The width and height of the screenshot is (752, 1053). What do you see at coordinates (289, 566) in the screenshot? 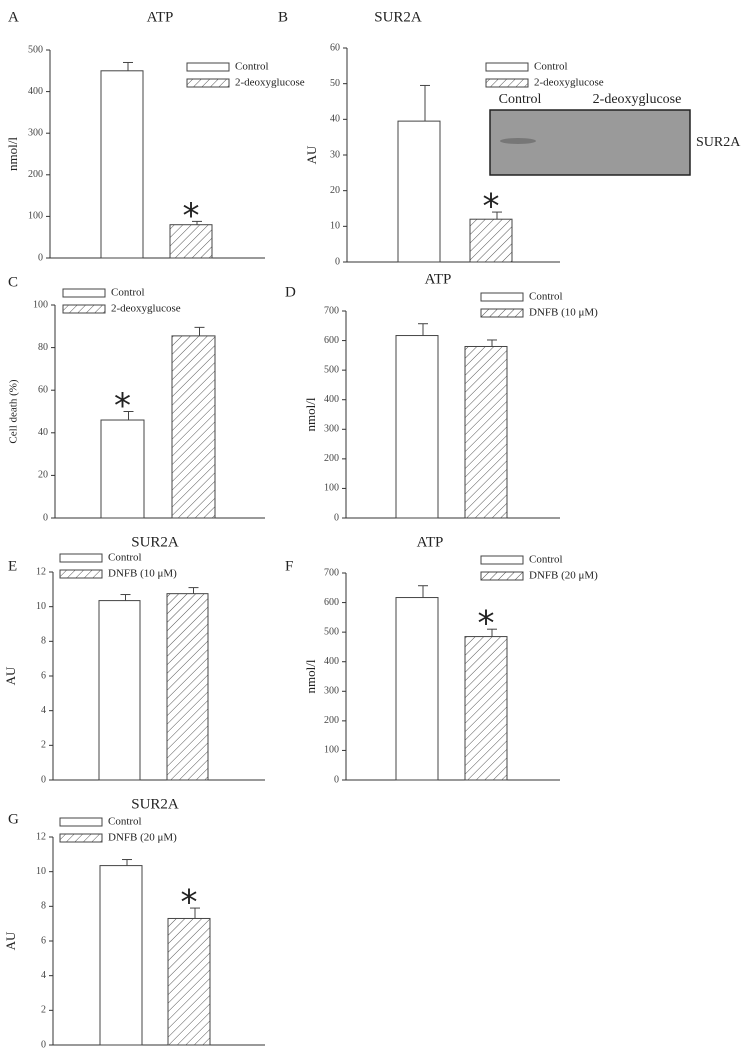
I see `panel-letter: F` at bounding box center [289, 566].